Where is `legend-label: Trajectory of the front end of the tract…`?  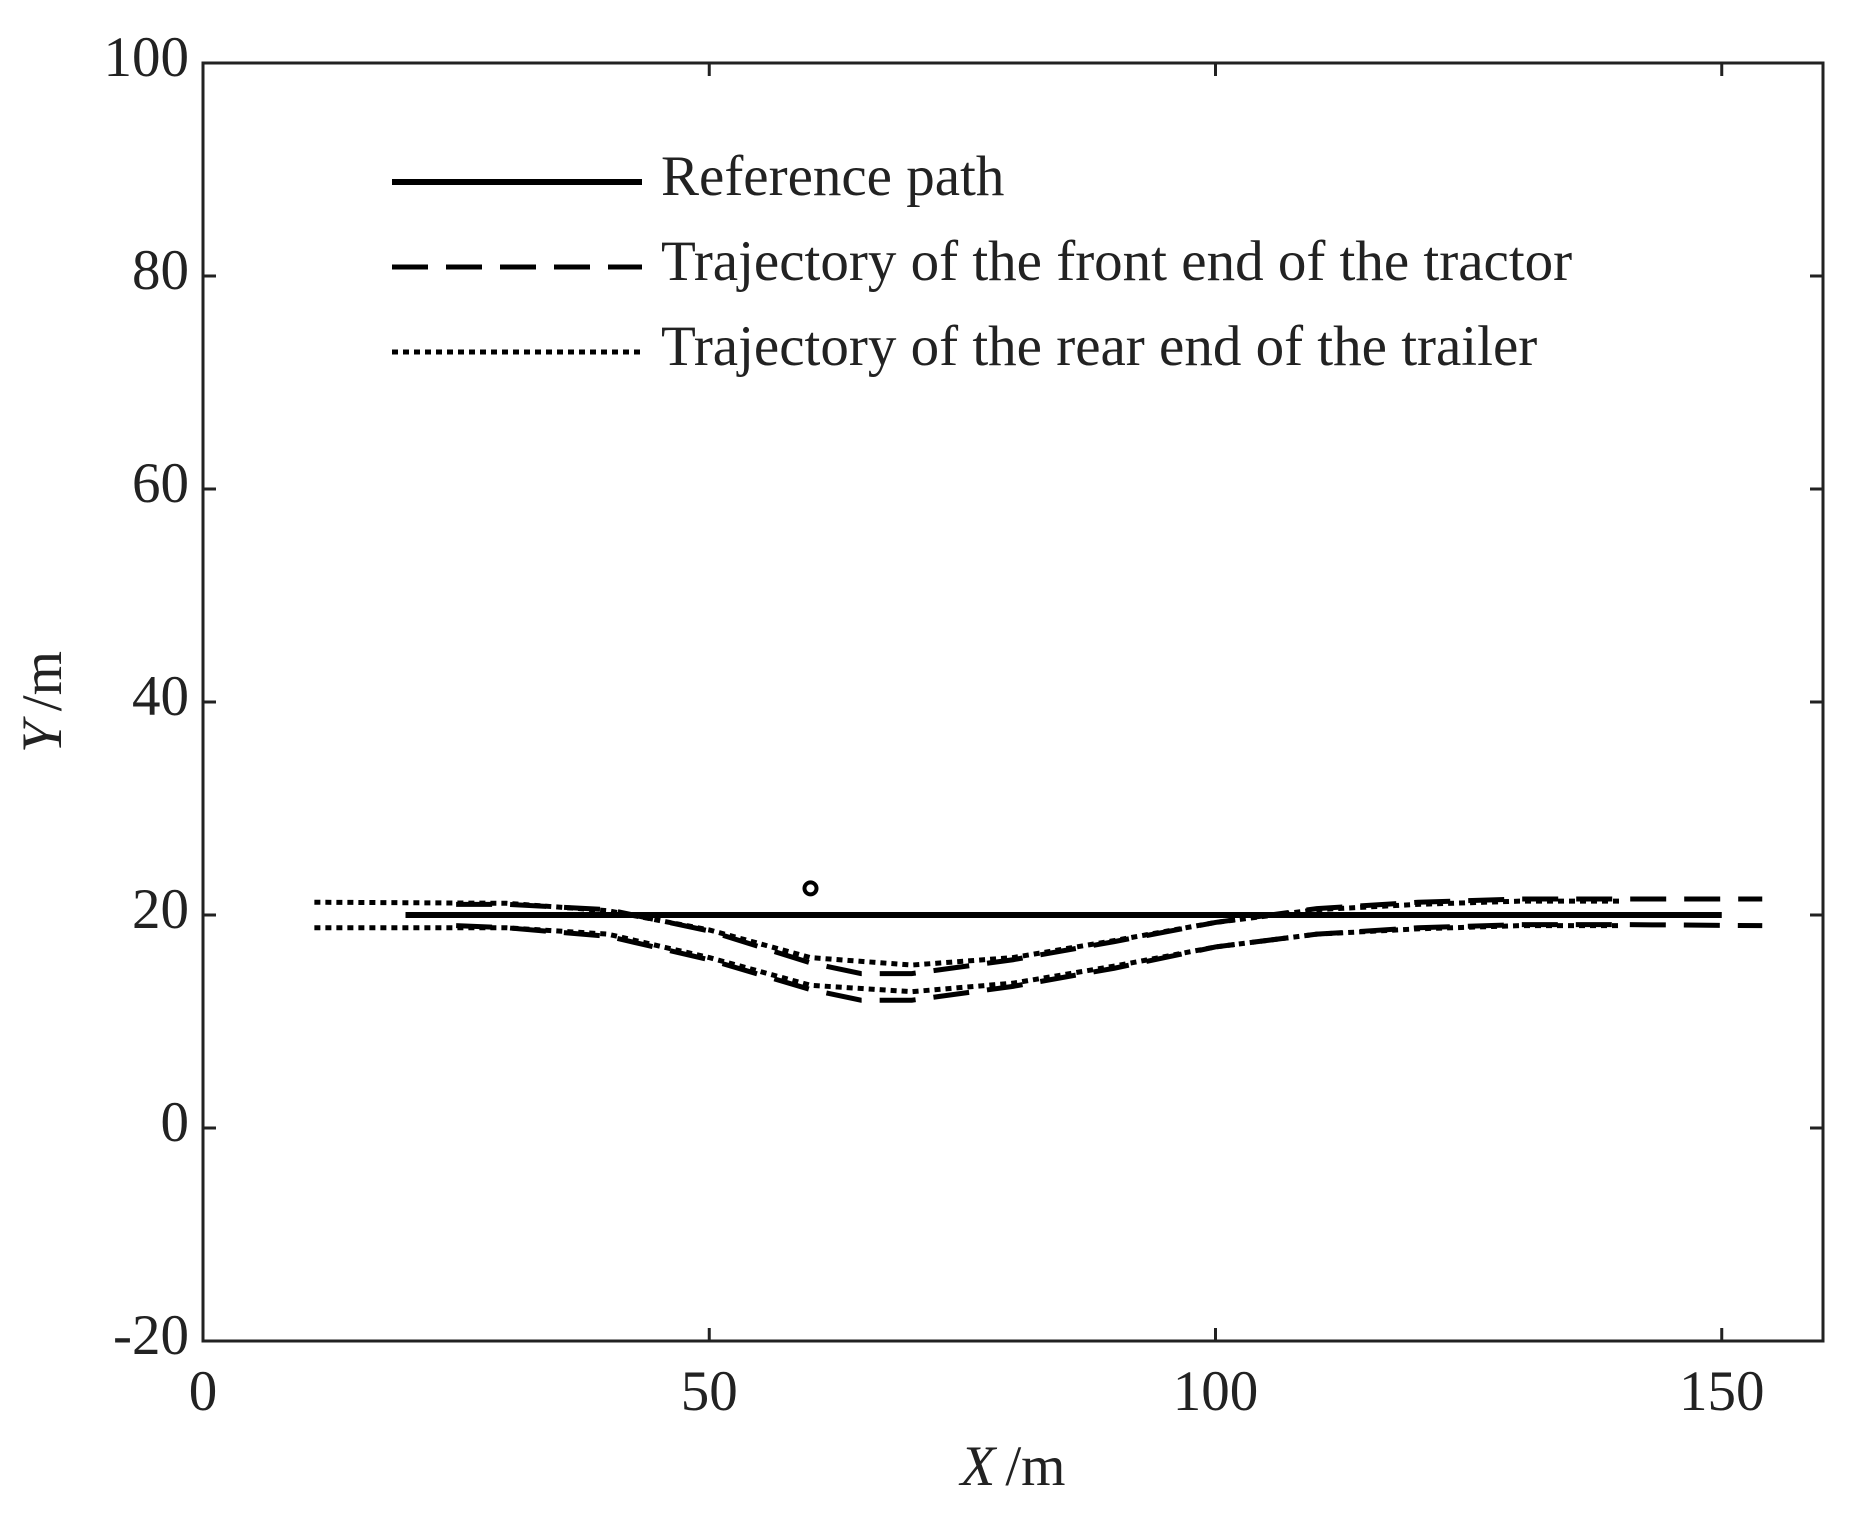
legend-label: Trajectory of the front end of the tract… is located at coordinates (1116, 261).